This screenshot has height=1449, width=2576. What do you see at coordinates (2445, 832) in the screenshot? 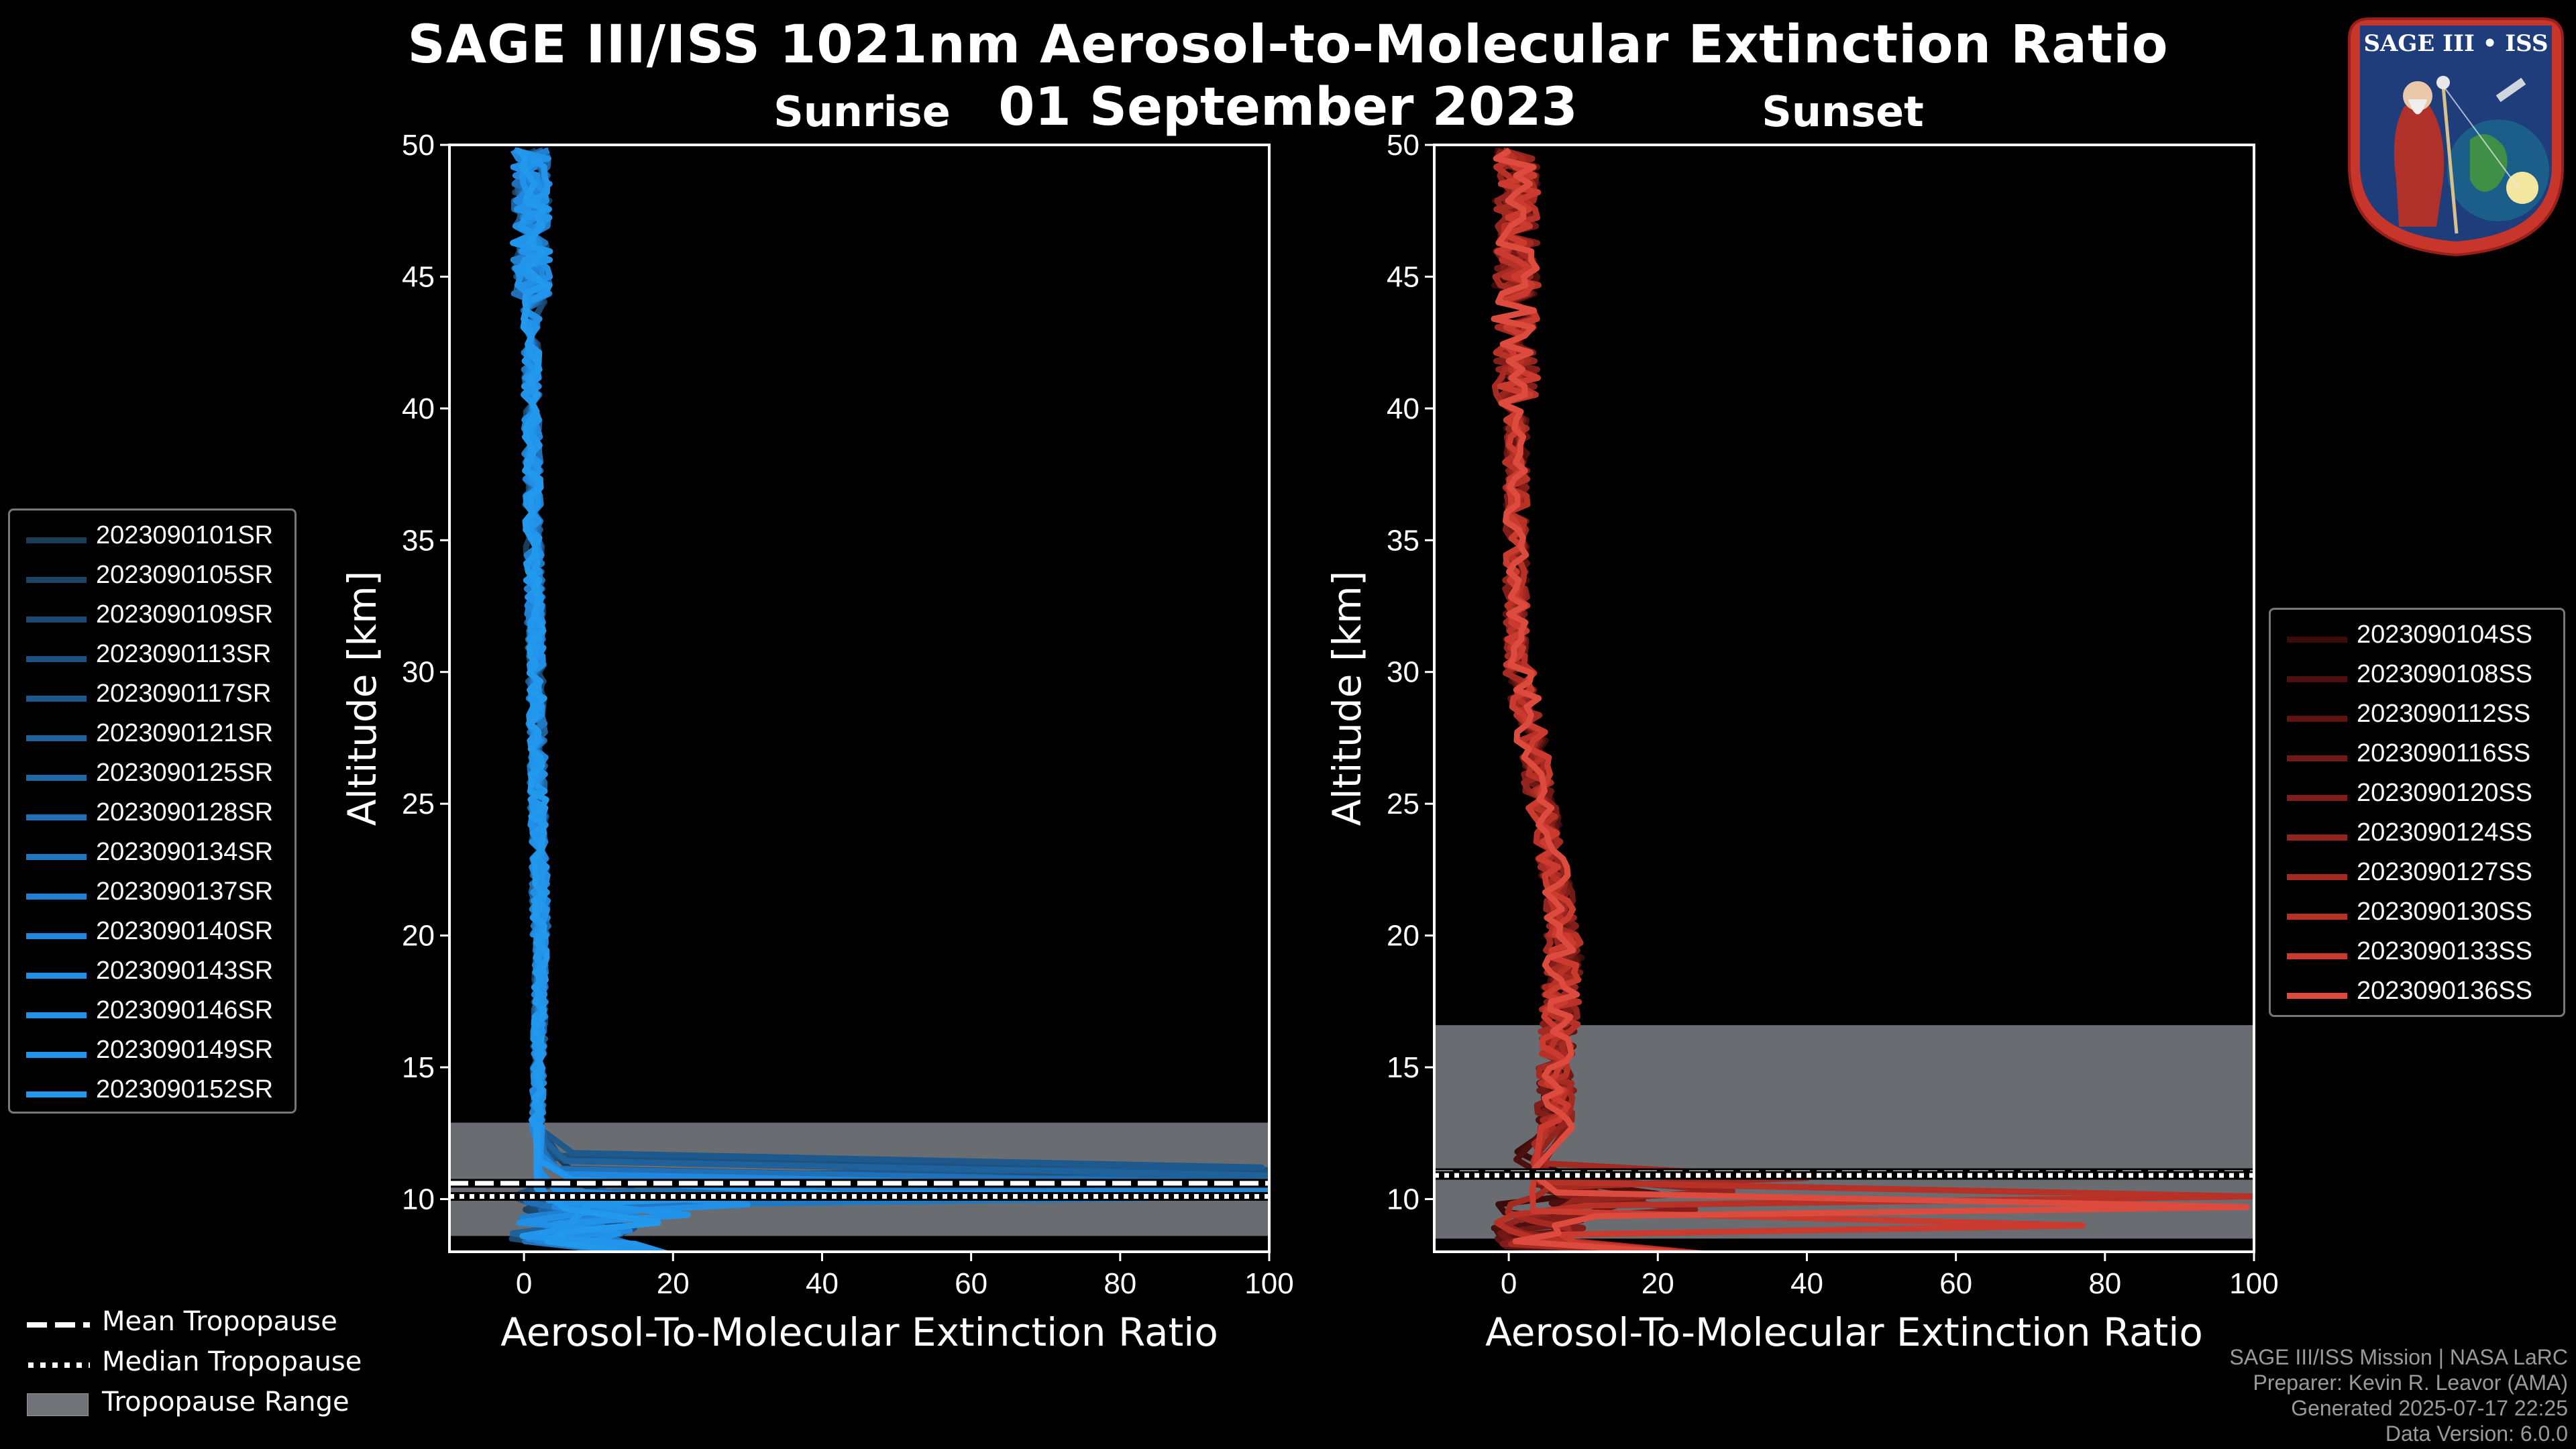
I see `legend-label: 2023090124SS` at bounding box center [2445, 832].